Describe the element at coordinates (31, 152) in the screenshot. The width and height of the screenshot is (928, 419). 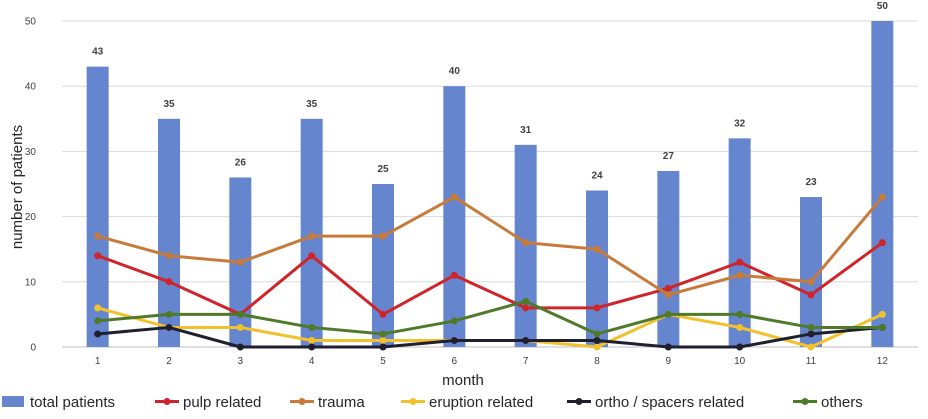
I see `y-tick-label: 30` at that location.